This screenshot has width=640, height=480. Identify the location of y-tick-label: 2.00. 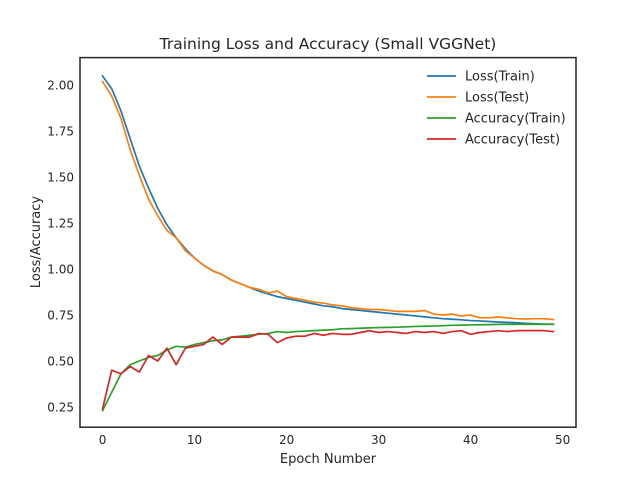
(60, 86).